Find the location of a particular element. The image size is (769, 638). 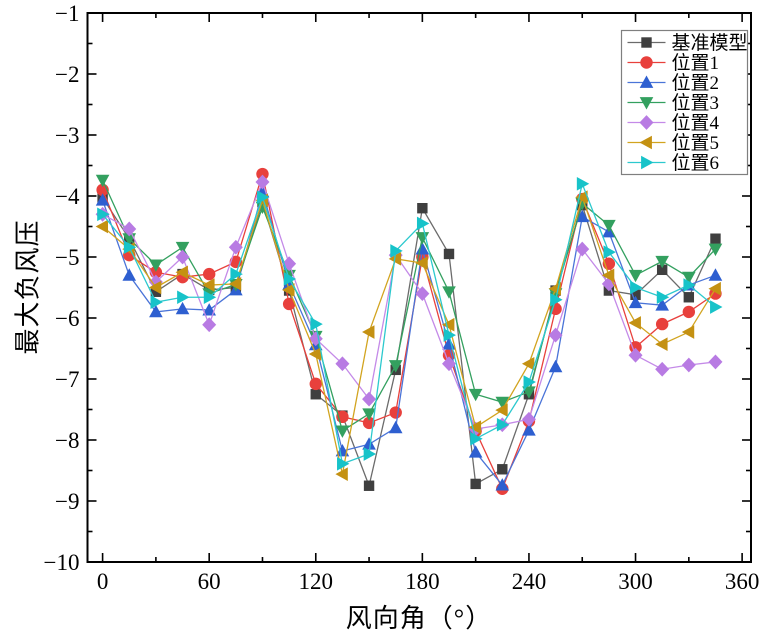

y-tick-label: −3 is located at coordinates (67, 135).